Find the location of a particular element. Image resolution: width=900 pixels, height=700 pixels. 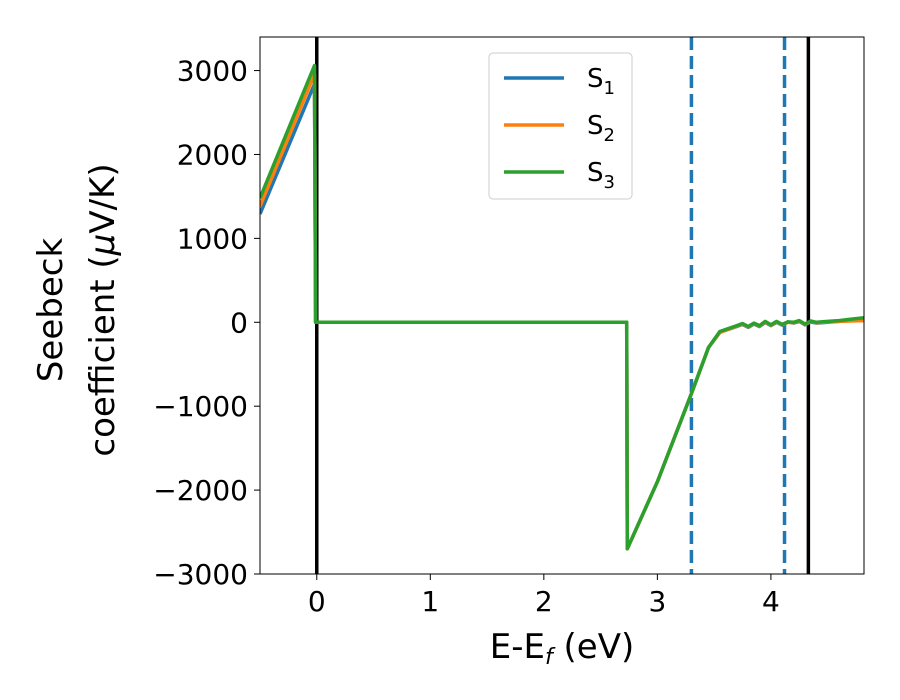

x-axis-title: E-Ef (eV) is located at coordinates (562, 648).